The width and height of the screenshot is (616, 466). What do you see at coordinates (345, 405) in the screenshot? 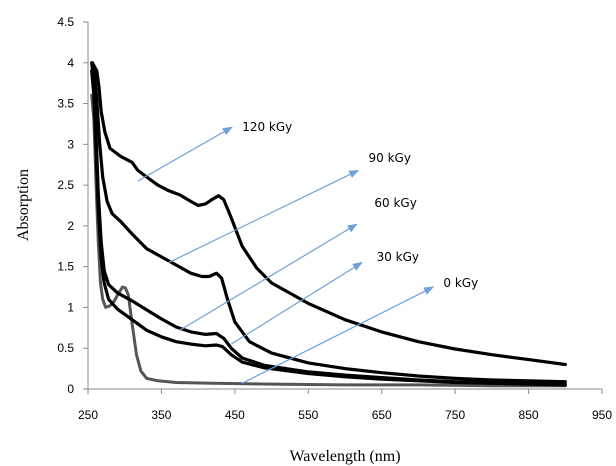
I see `x-tick-labels: 250 350 450 550 650 750 850 950` at bounding box center [345, 405].